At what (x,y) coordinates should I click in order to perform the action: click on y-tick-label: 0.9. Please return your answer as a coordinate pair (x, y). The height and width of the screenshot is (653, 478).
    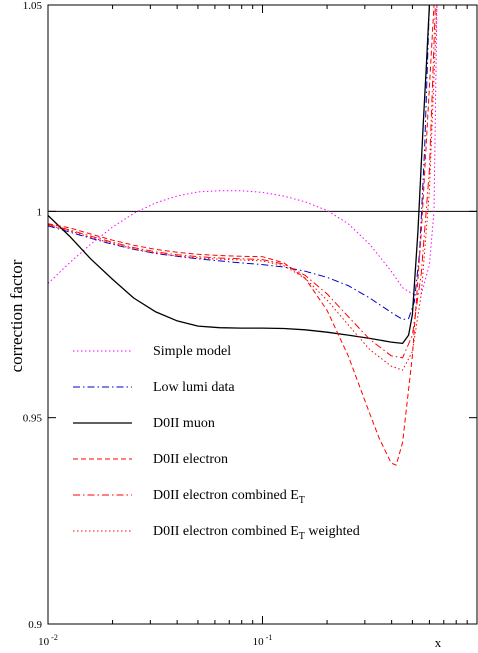
    Looking at the image, I should click on (35, 625).